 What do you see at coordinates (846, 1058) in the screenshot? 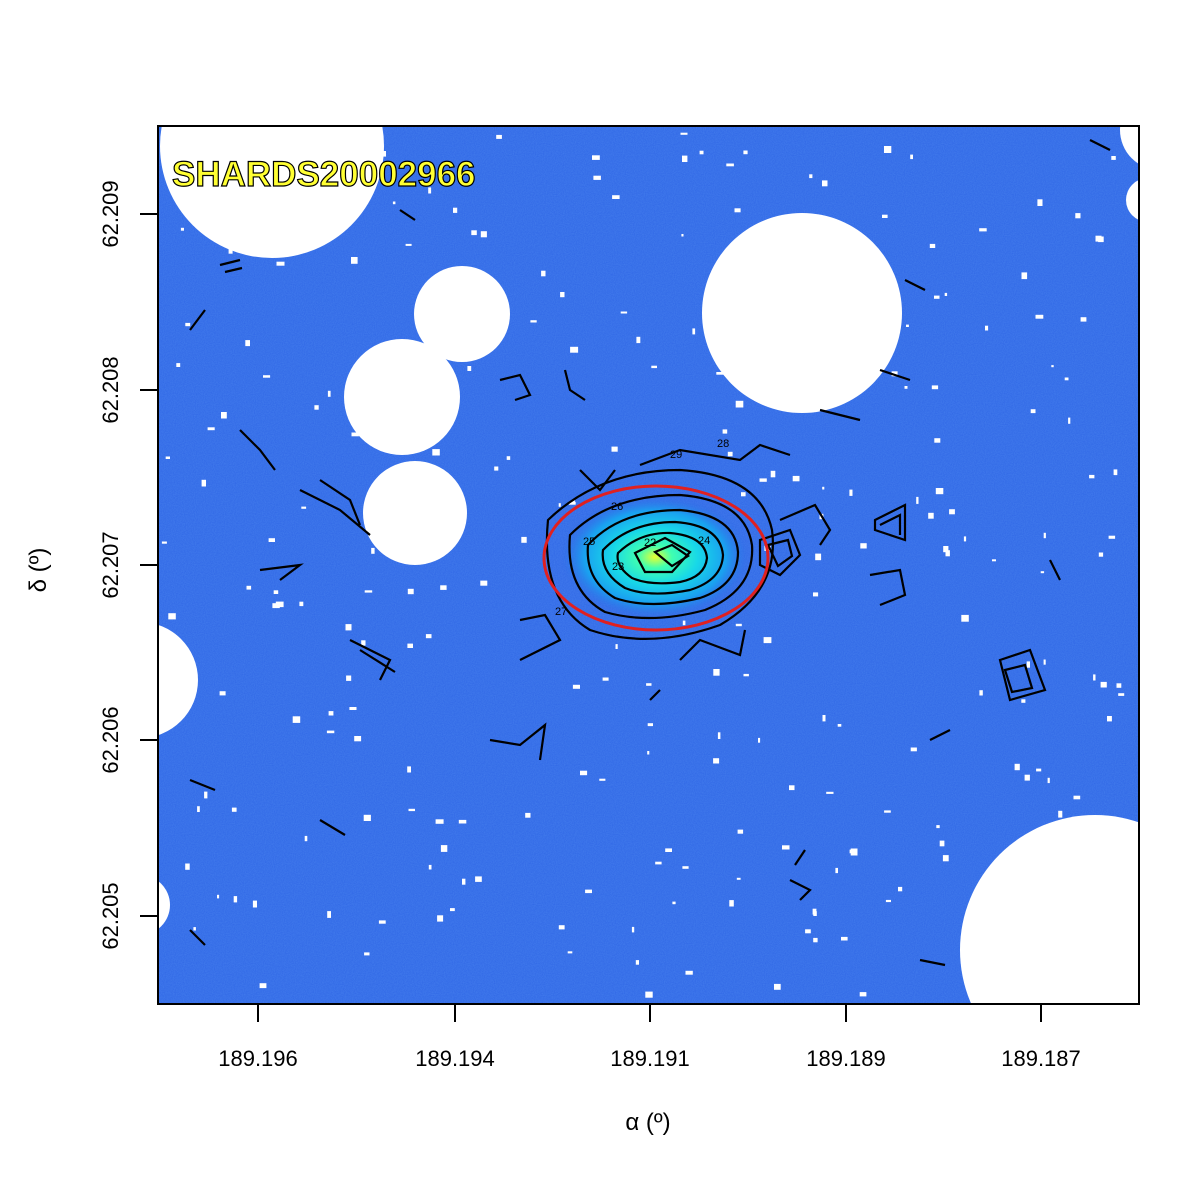
I see `x-tick-label: 189.189` at bounding box center [846, 1058].